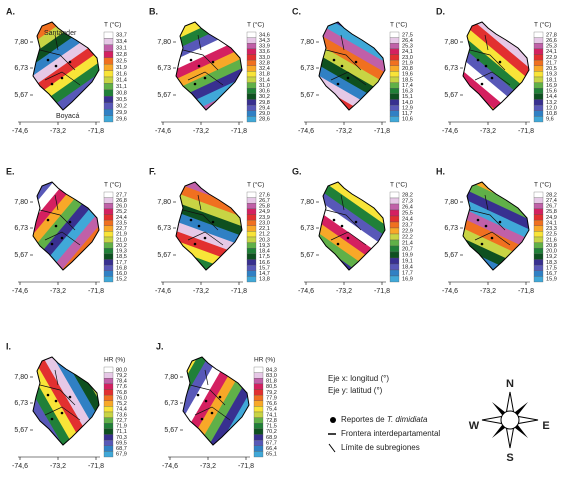 This screenshot has height=503, width=573. I want to click on legend-value: 68,7, so click(121, 449).